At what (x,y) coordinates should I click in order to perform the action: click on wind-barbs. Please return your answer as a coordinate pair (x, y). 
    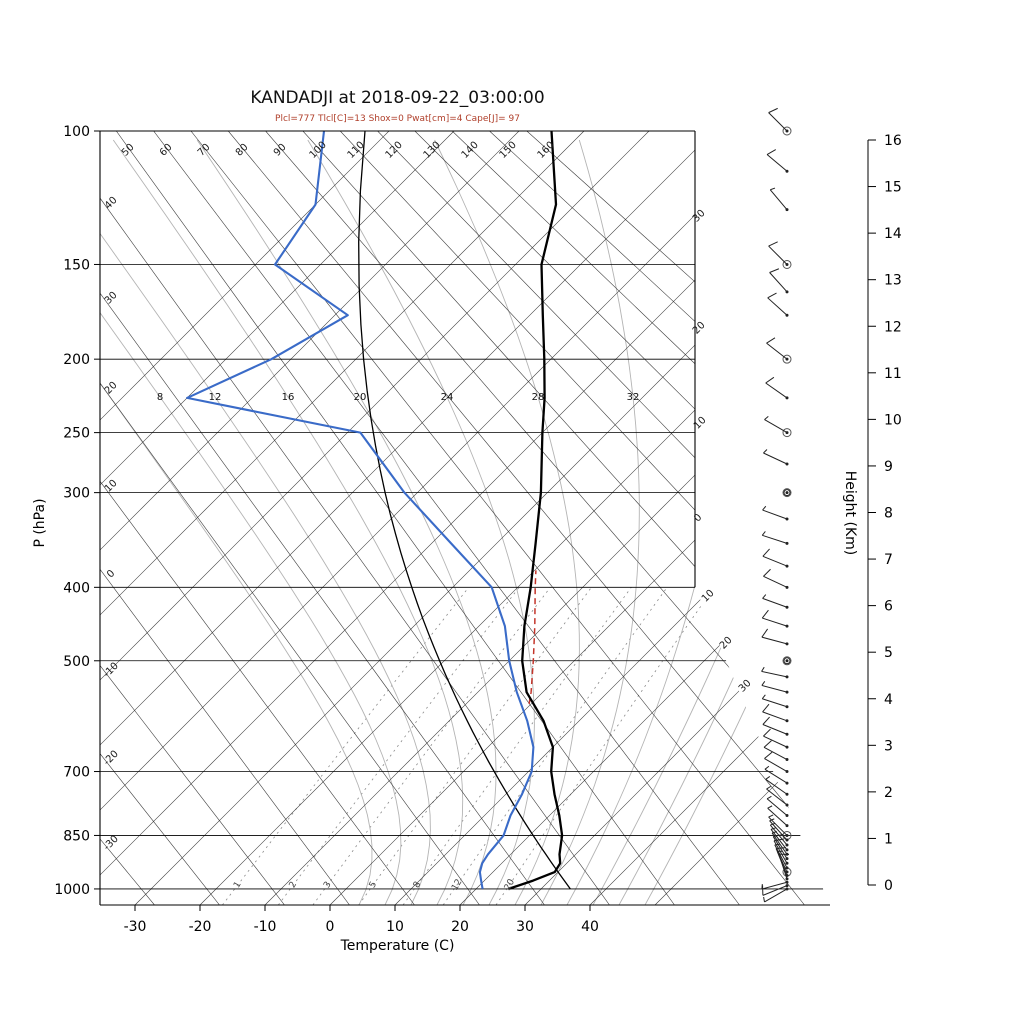
    Looking at the image, I should click on (776, 505).